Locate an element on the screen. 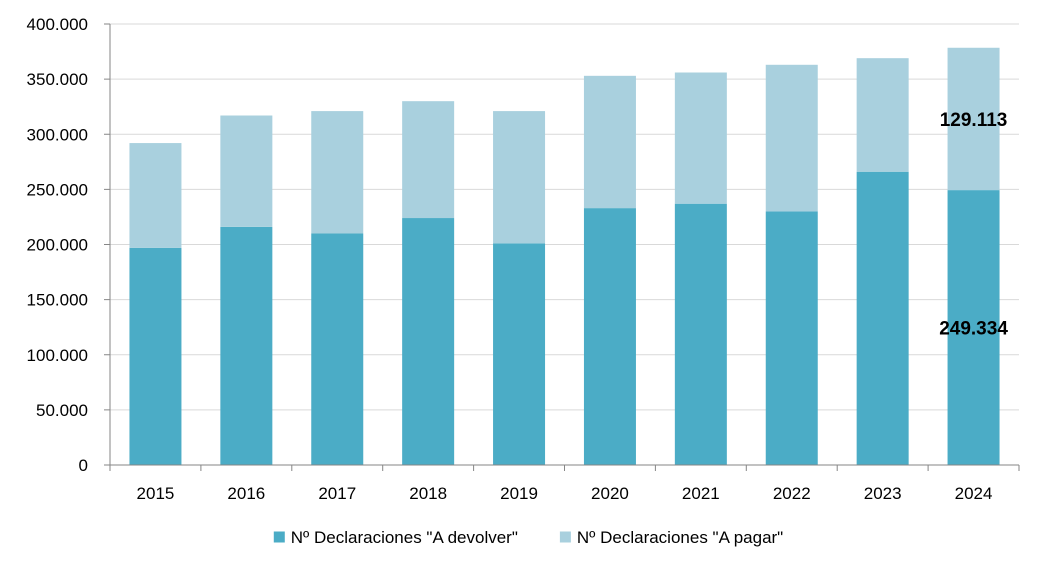 The height and width of the screenshot is (573, 1037). x-tick-label: 2022 is located at coordinates (792, 493).